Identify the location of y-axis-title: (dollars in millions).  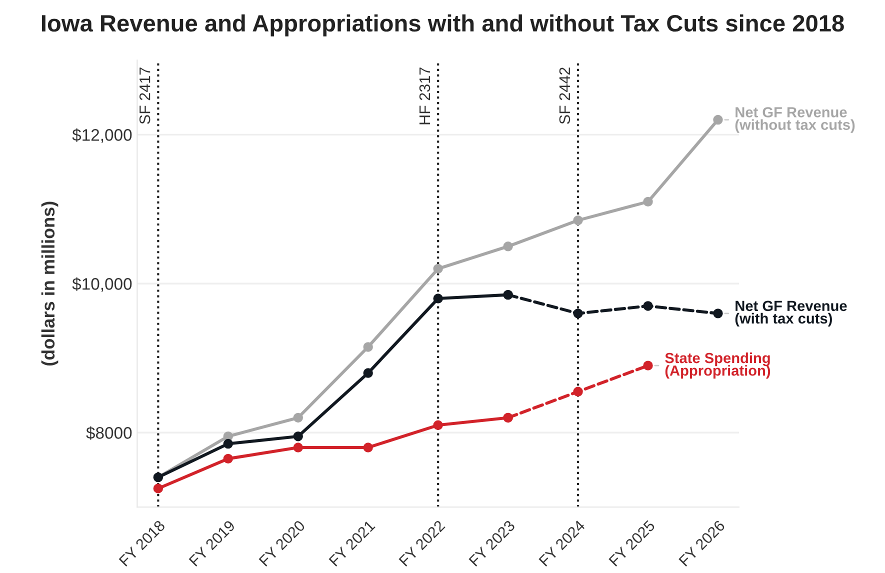
(49, 284).